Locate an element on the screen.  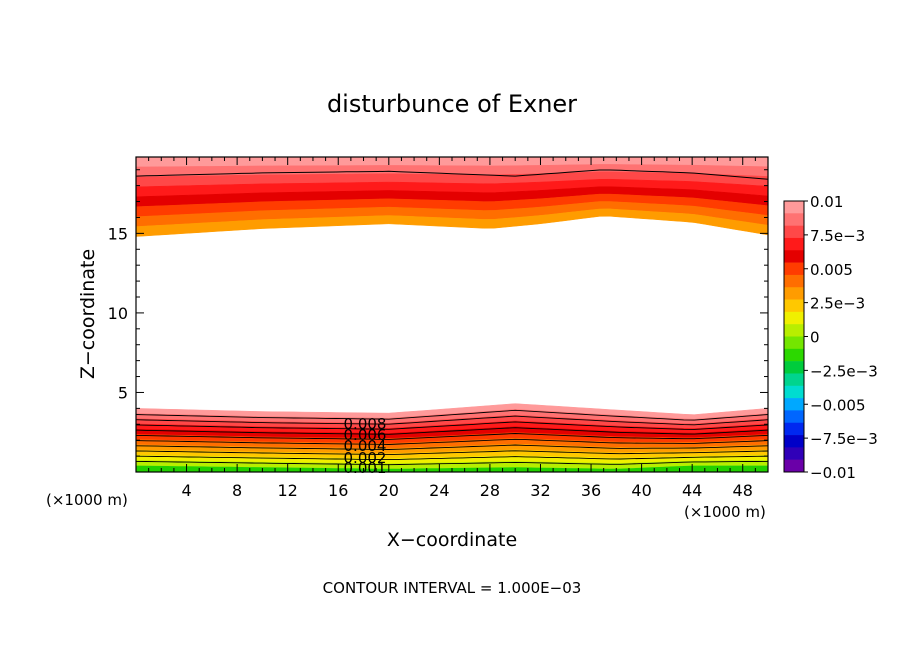
contour-label: 0.002 is located at coordinates (365, 458).